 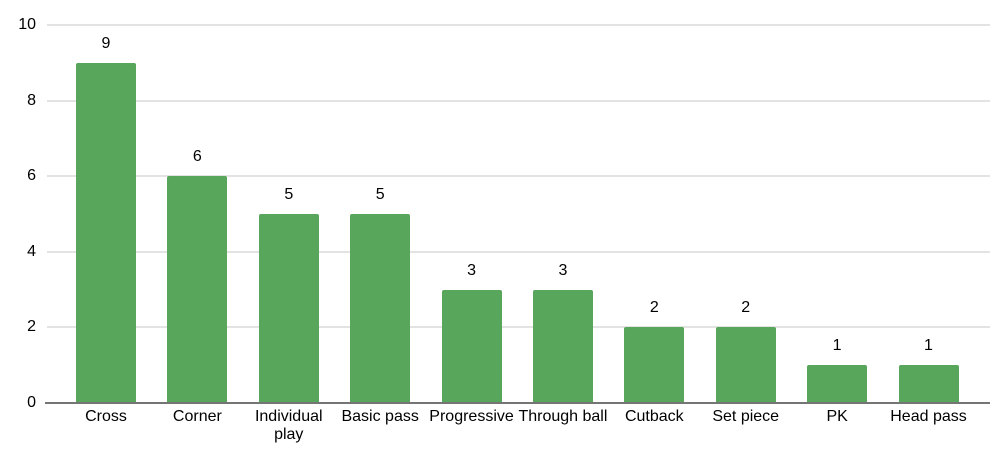 What do you see at coordinates (288, 425) in the screenshot?
I see `x-category-label: Individual play` at bounding box center [288, 425].